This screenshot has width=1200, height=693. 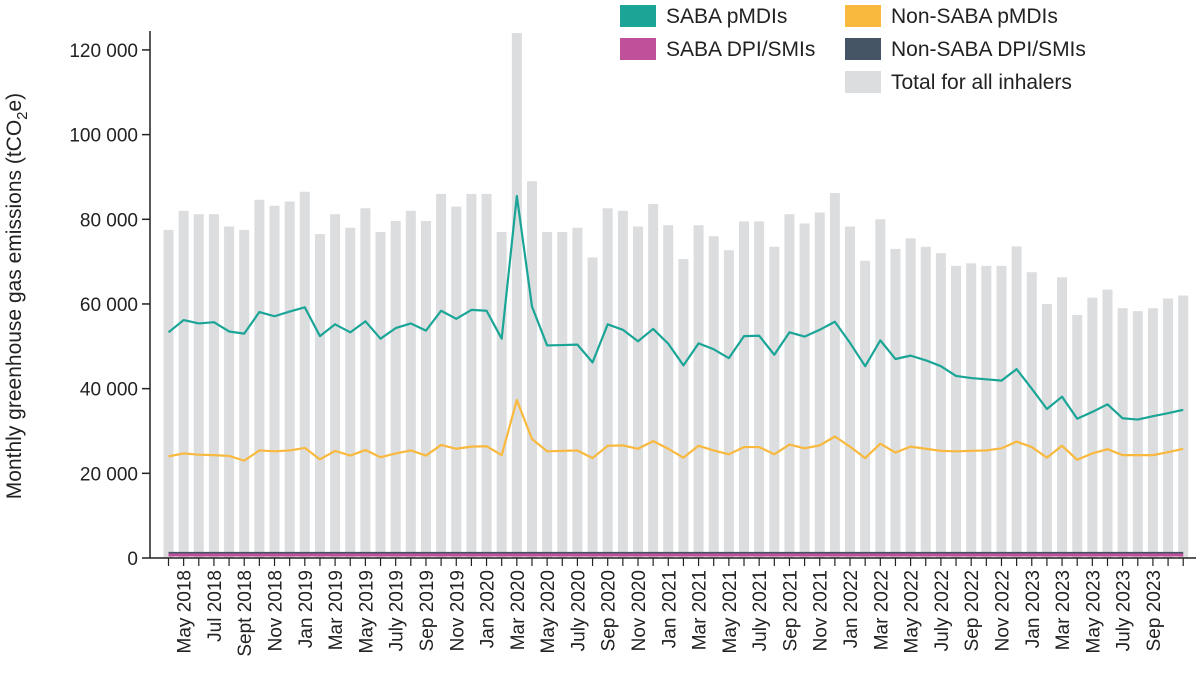 I want to click on legend-item: Total for all inhalers, so click(x=958, y=82).